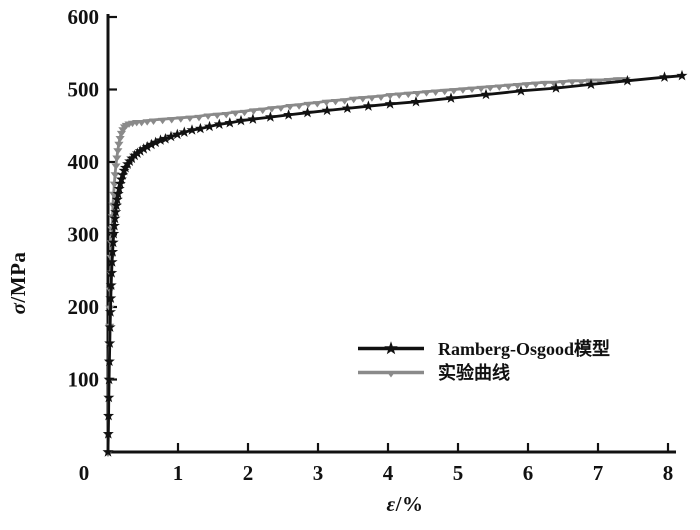  Describe the element at coordinates (391, 504) in the screenshot. I see `epsilon-symbol: ε` at that location.